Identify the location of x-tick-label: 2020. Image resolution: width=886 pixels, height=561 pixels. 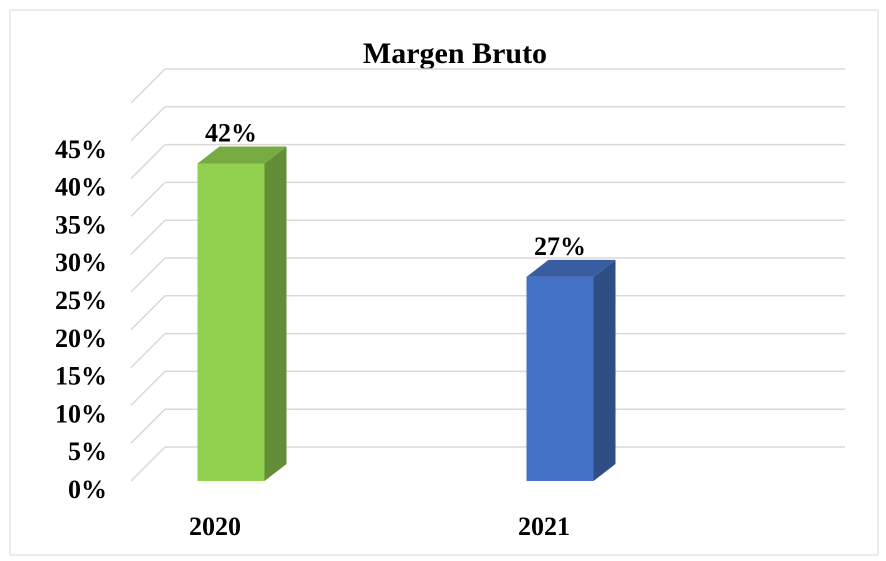
(215, 526).